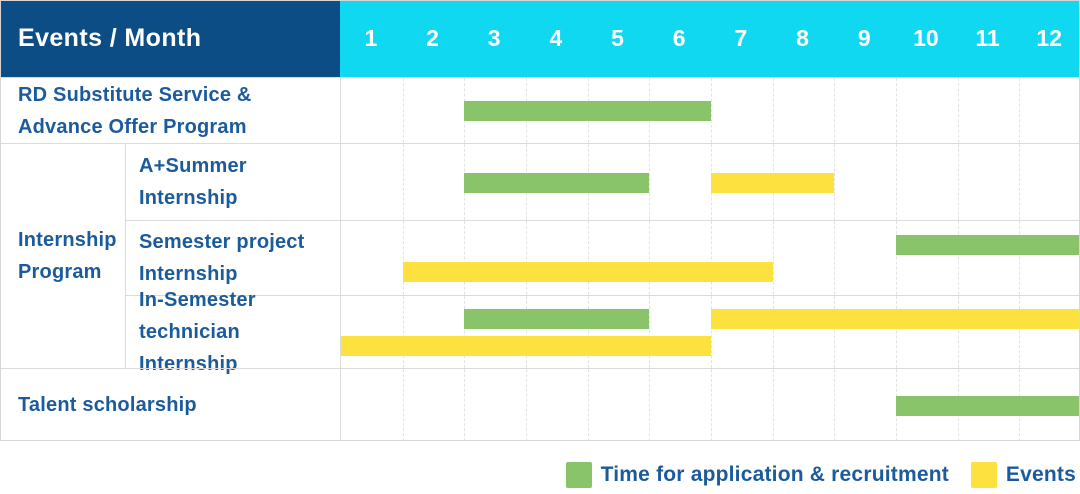 This screenshot has width=1080, height=494. Describe the element at coordinates (802, 38) in the screenshot. I see `month-header-cell: 8` at that location.